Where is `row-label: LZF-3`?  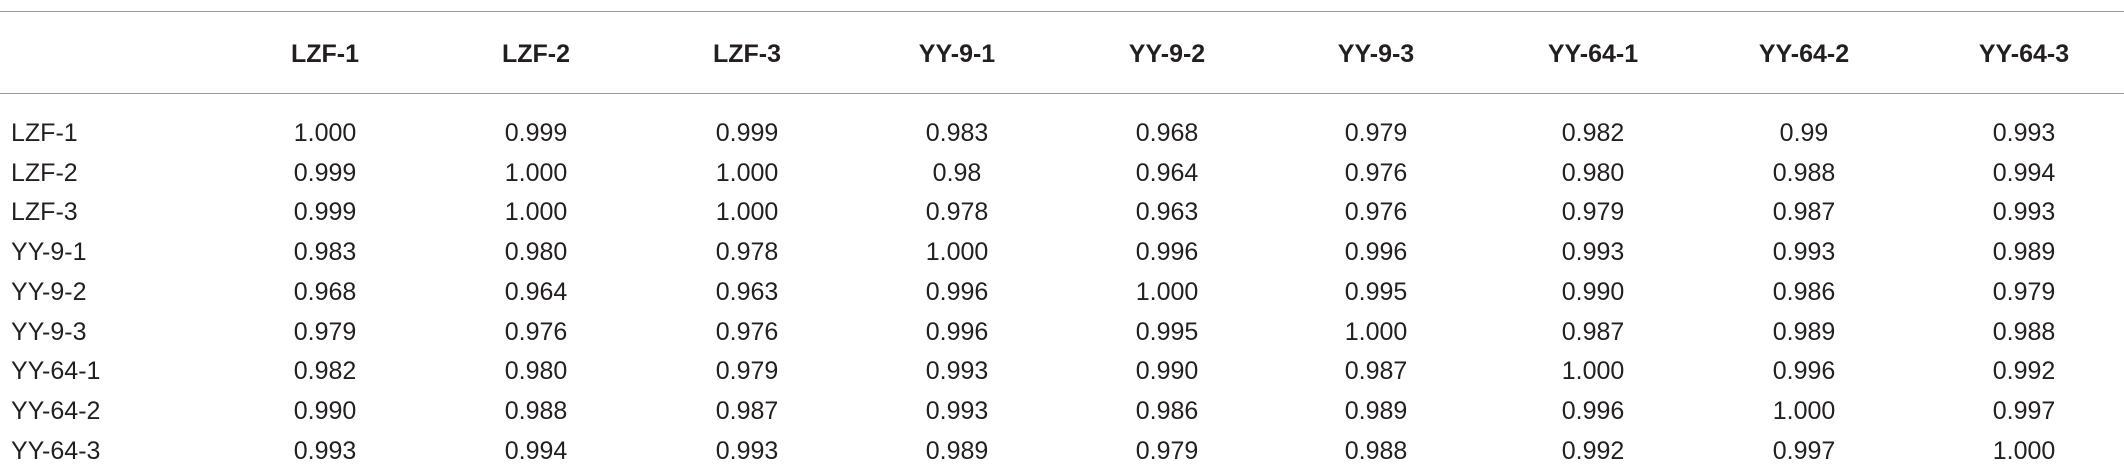 row-label: LZF-3 is located at coordinates (44, 212).